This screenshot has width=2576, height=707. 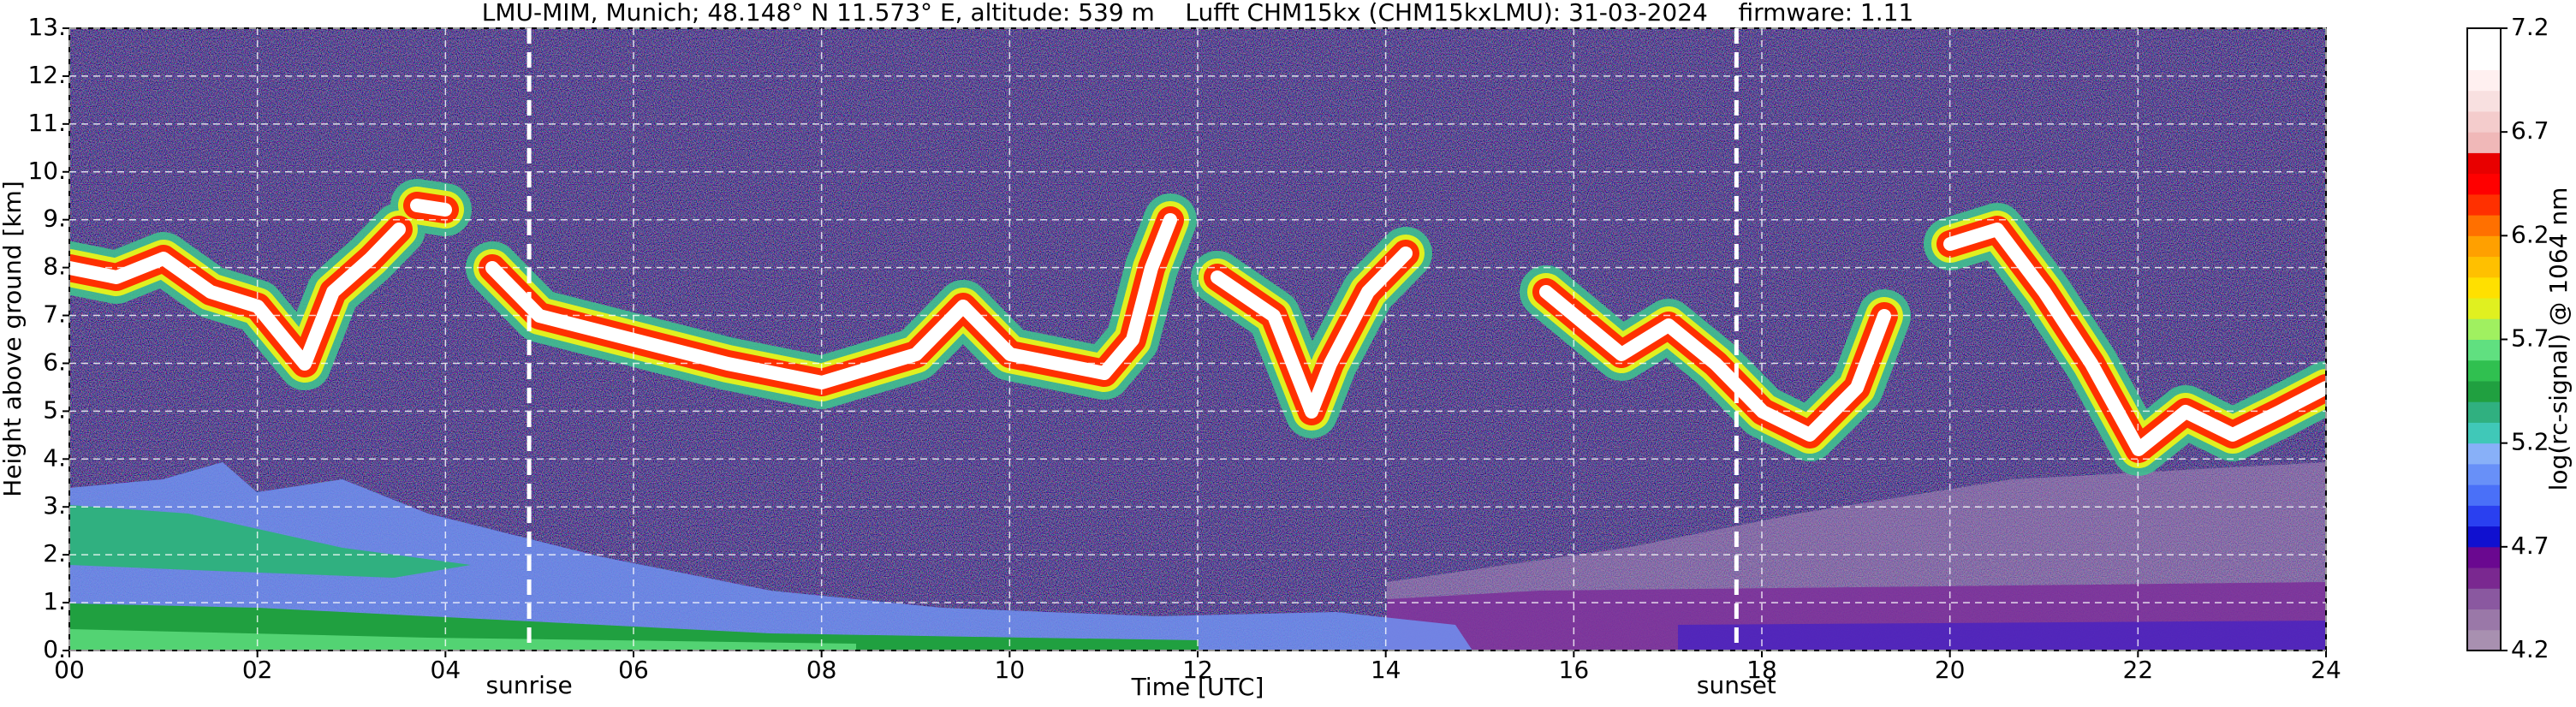 What do you see at coordinates (633, 670) in the screenshot?
I see `x-tick-label: 06` at bounding box center [633, 670].